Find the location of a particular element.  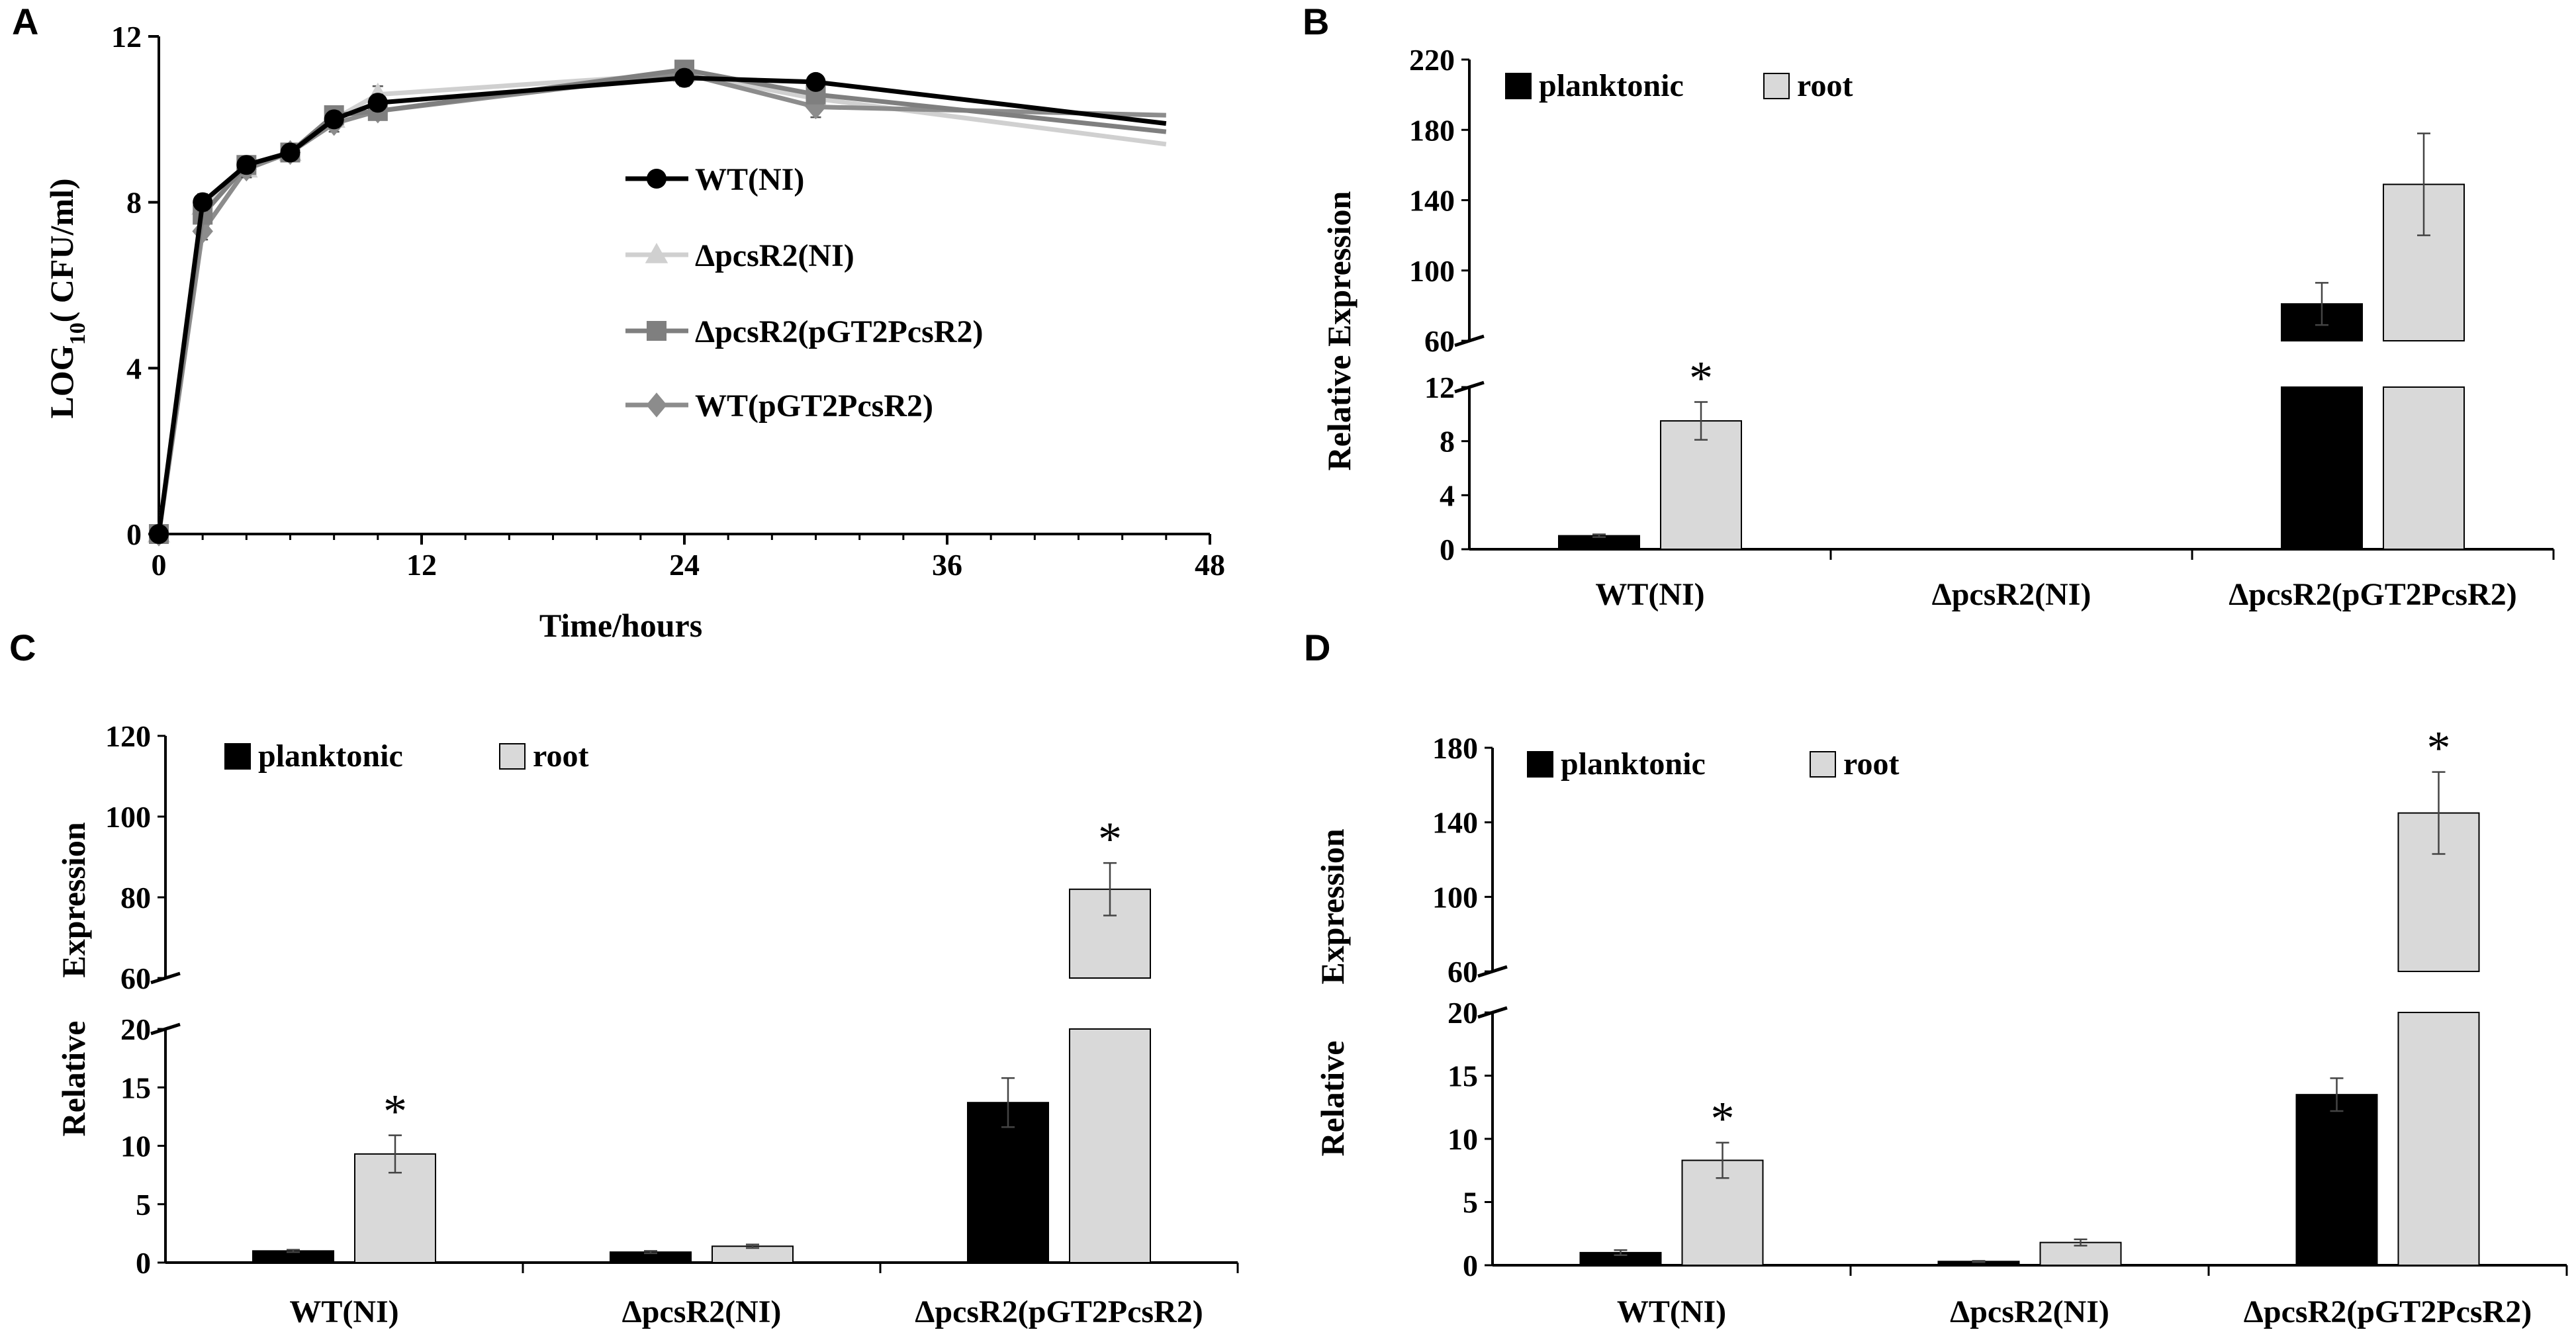

y-tick-label: 12 is located at coordinates (126, 37).